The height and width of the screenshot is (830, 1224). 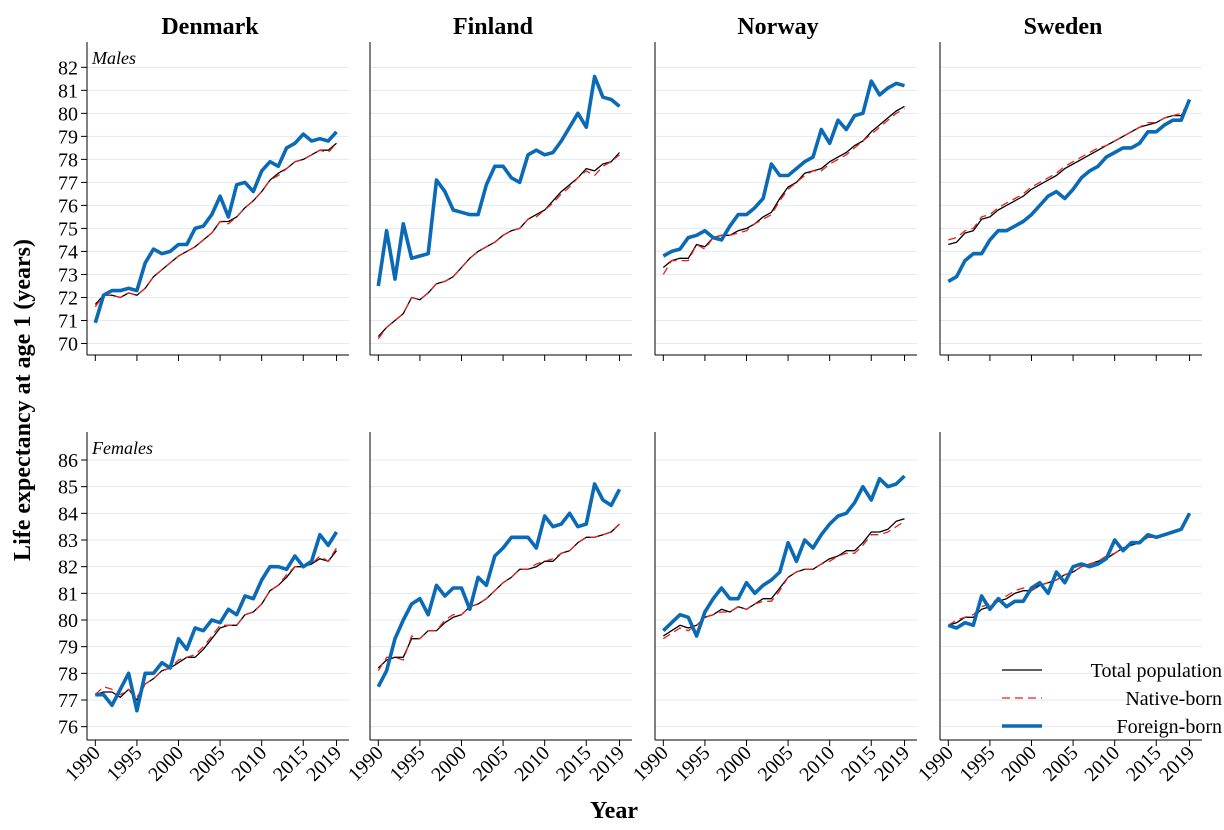 What do you see at coordinates (68, 488) in the screenshot?
I see `y-tick-label: 85` at bounding box center [68, 488].